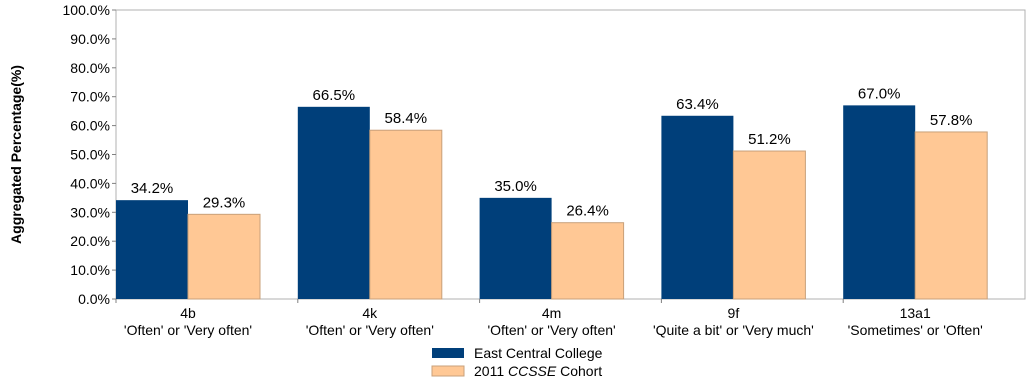 This screenshot has height=386, width=1036. What do you see at coordinates (90, 212) in the screenshot?
I see `y-tick-label: 30.0%` at bounding box center [90, 212].